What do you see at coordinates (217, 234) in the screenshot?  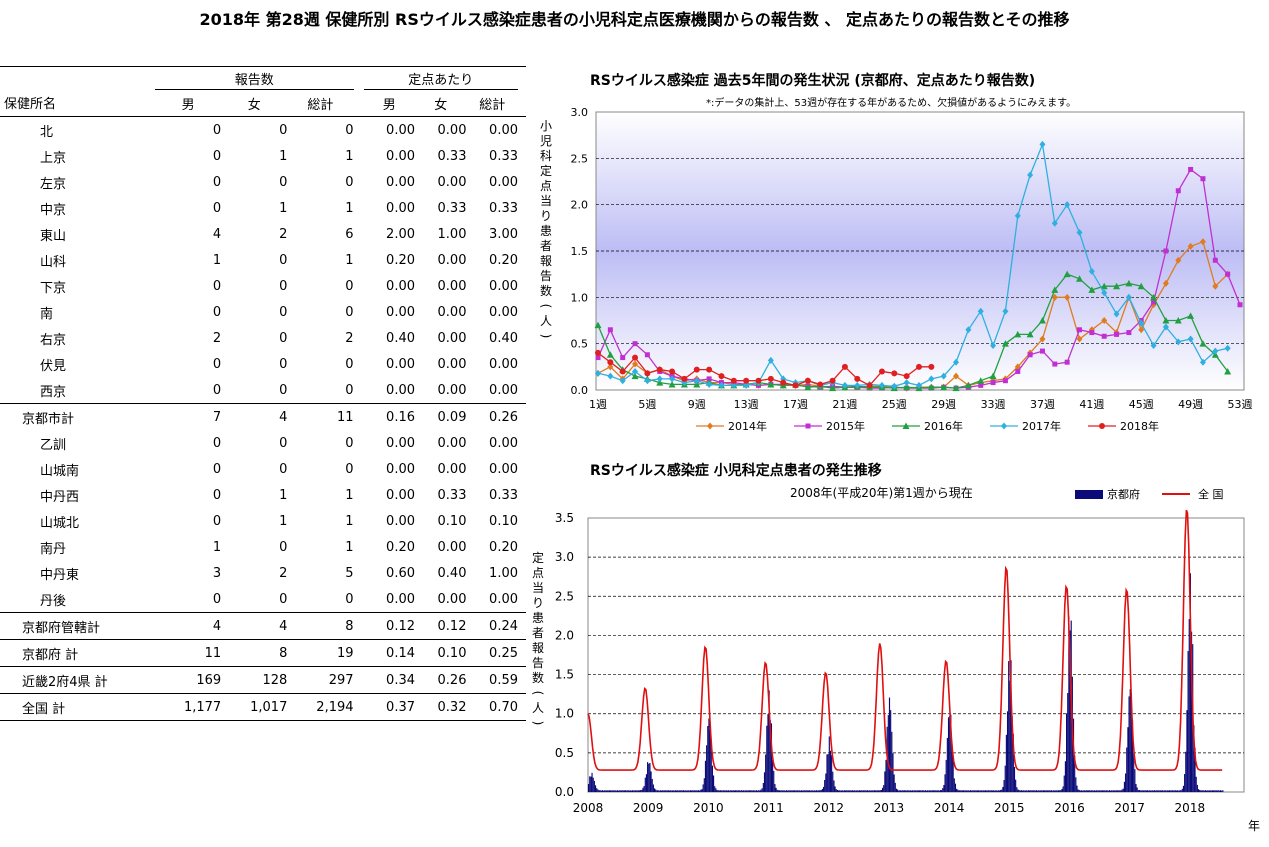 I see `row-value-m: 4` at bounding box center [217, 234].